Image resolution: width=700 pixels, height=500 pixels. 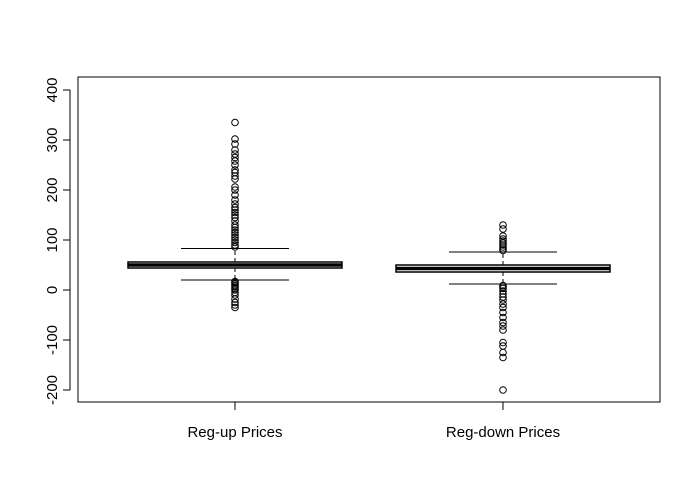 What do you see at coordinates (52, 239) in the screenshot?
I see `y-tick-label: 100` at bounding box center [52, 239].